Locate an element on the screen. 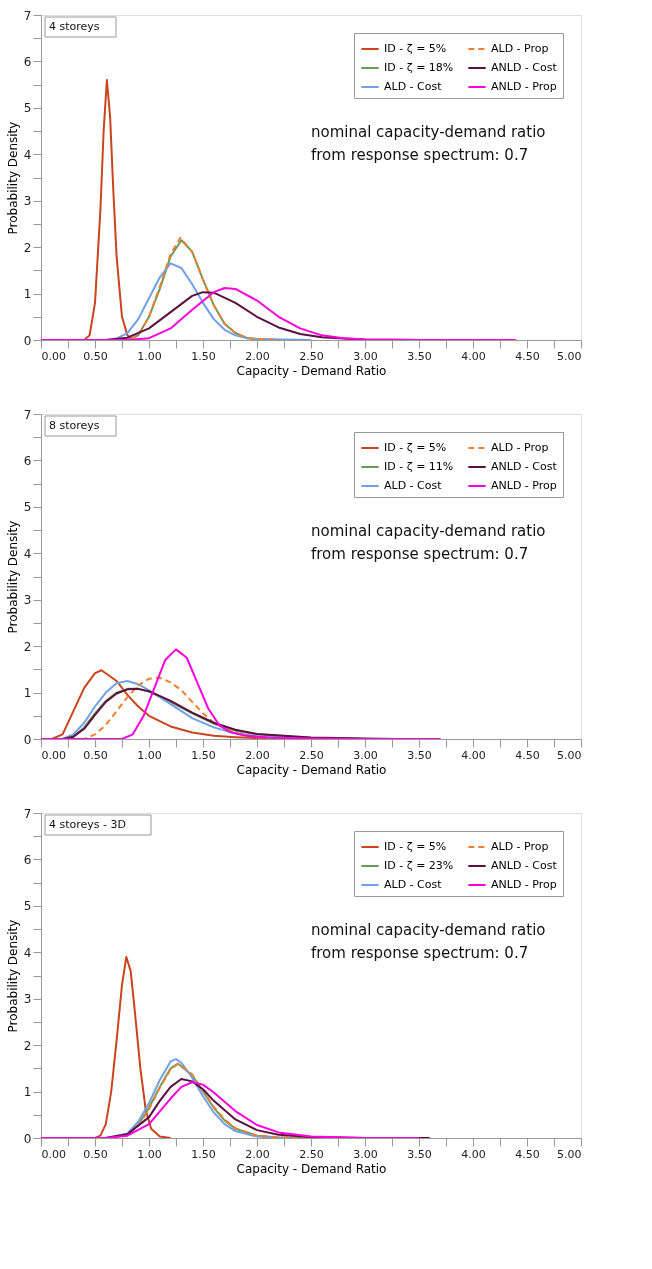 The height and width of the screenshot is (1269, 652). legend-label: ID - ζ = 11% is located at coordinates (419, 466).